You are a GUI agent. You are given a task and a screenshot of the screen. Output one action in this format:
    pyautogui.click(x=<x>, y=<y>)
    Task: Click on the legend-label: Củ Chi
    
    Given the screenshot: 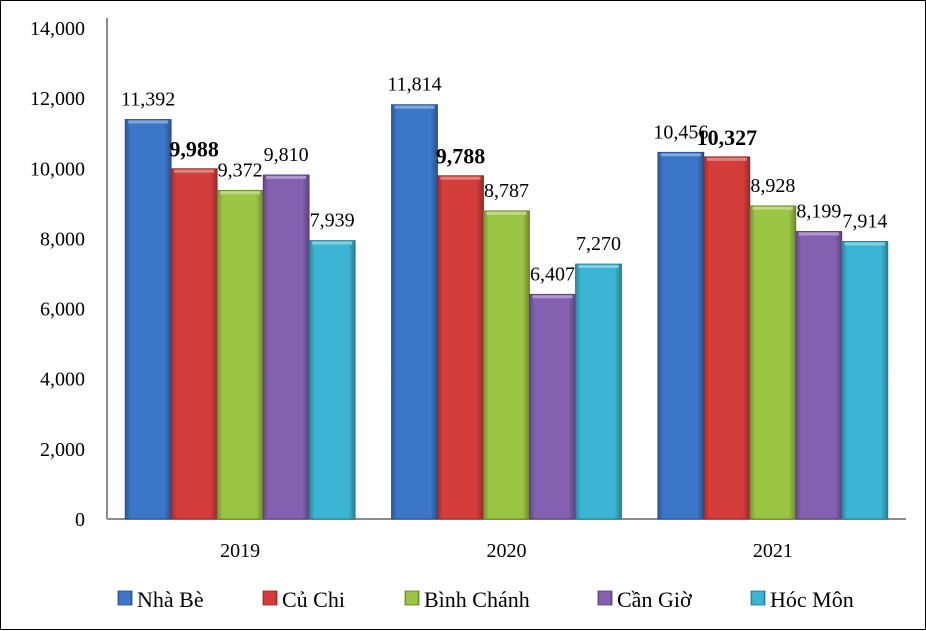 What is the action you would take?
    pyautogui.click(x=313, y=599)
    